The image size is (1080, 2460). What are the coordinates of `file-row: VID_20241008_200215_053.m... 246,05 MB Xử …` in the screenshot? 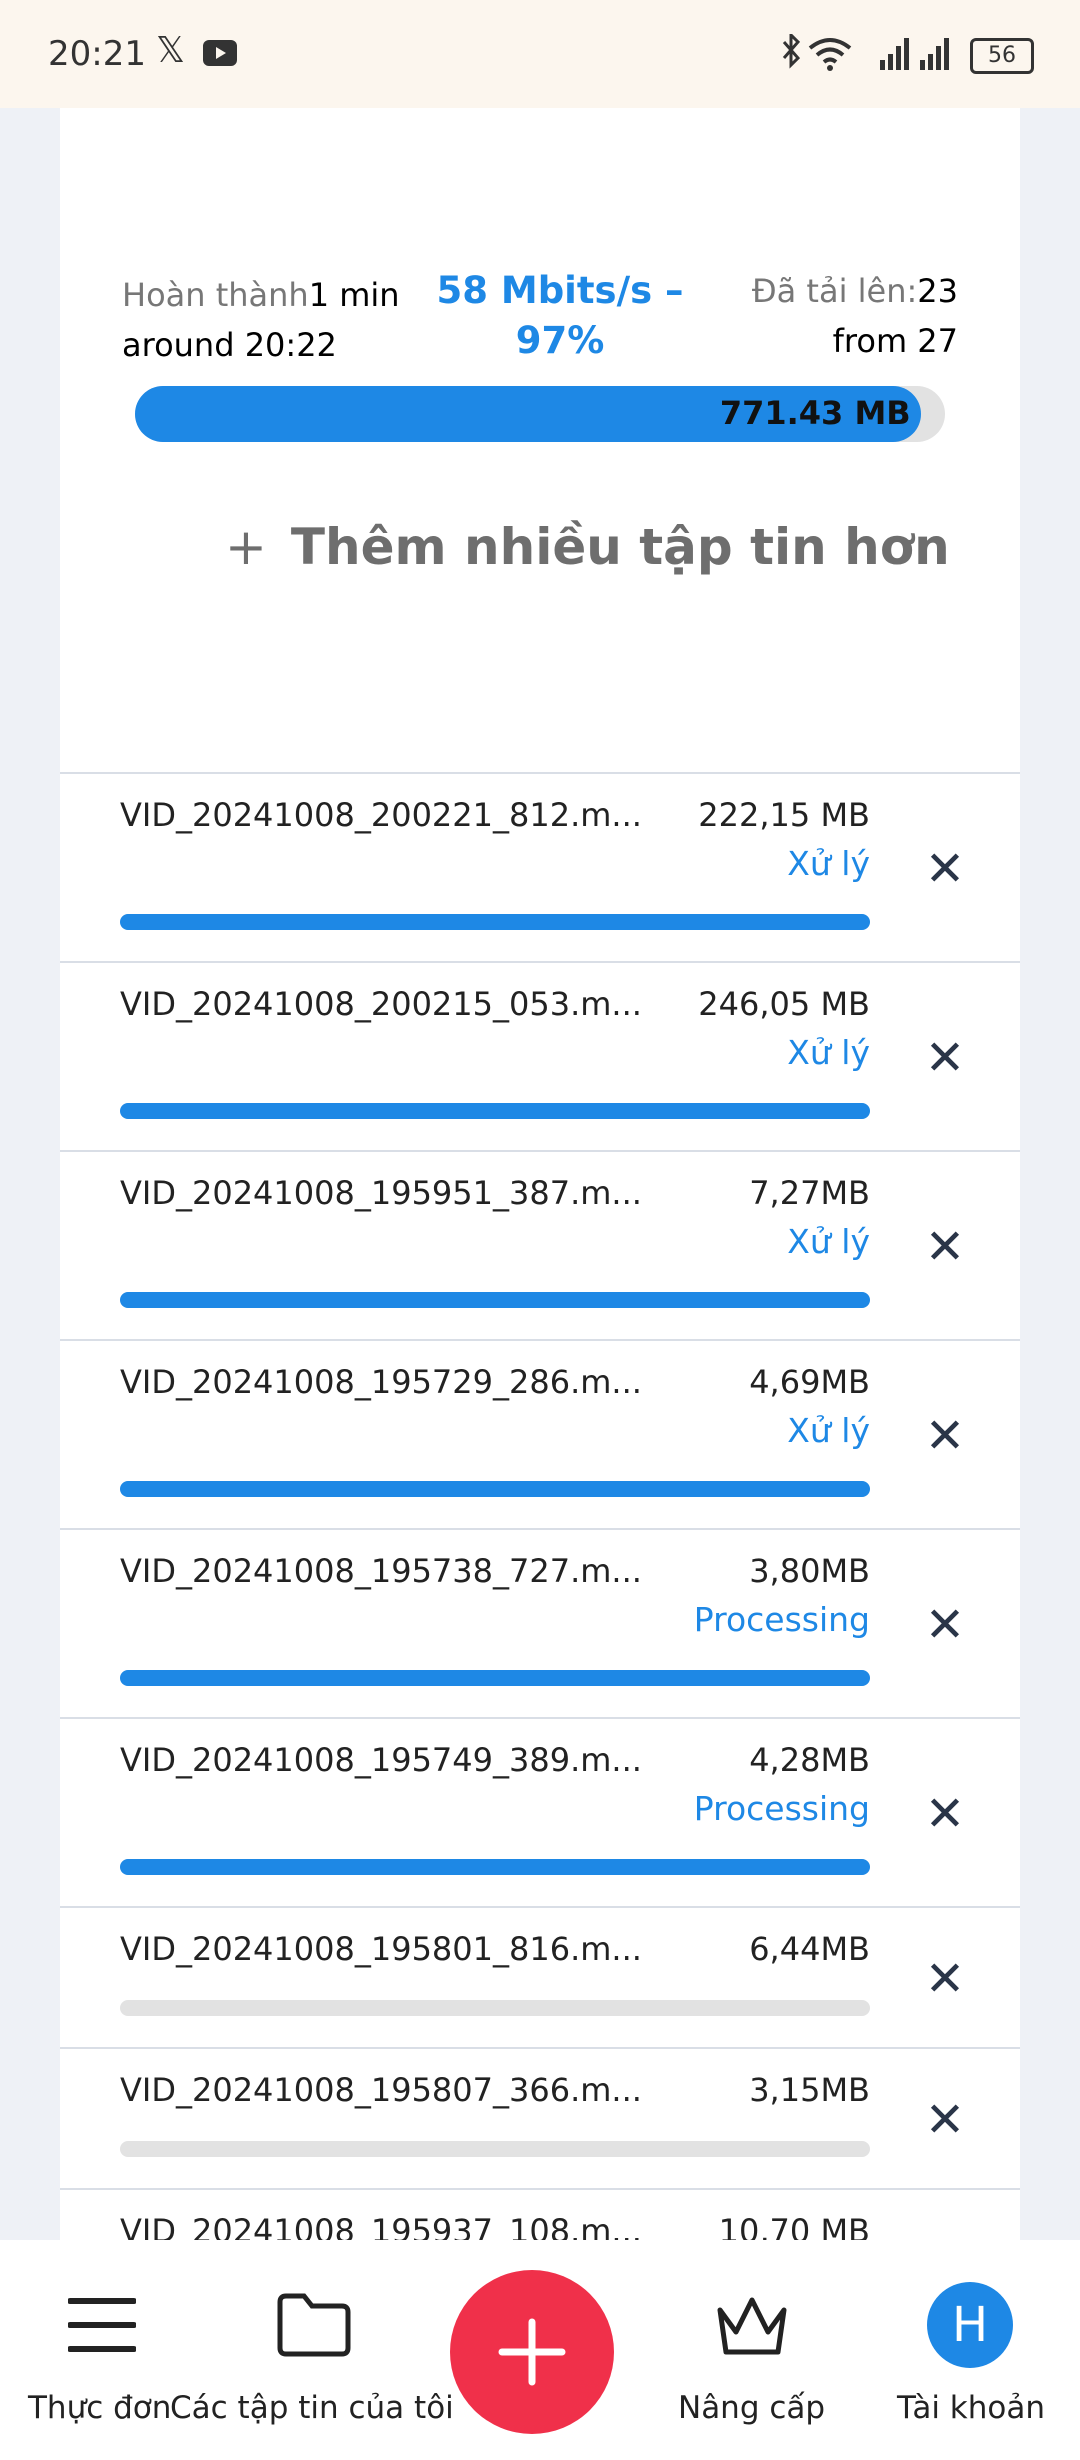 It's located at (540, 1056).